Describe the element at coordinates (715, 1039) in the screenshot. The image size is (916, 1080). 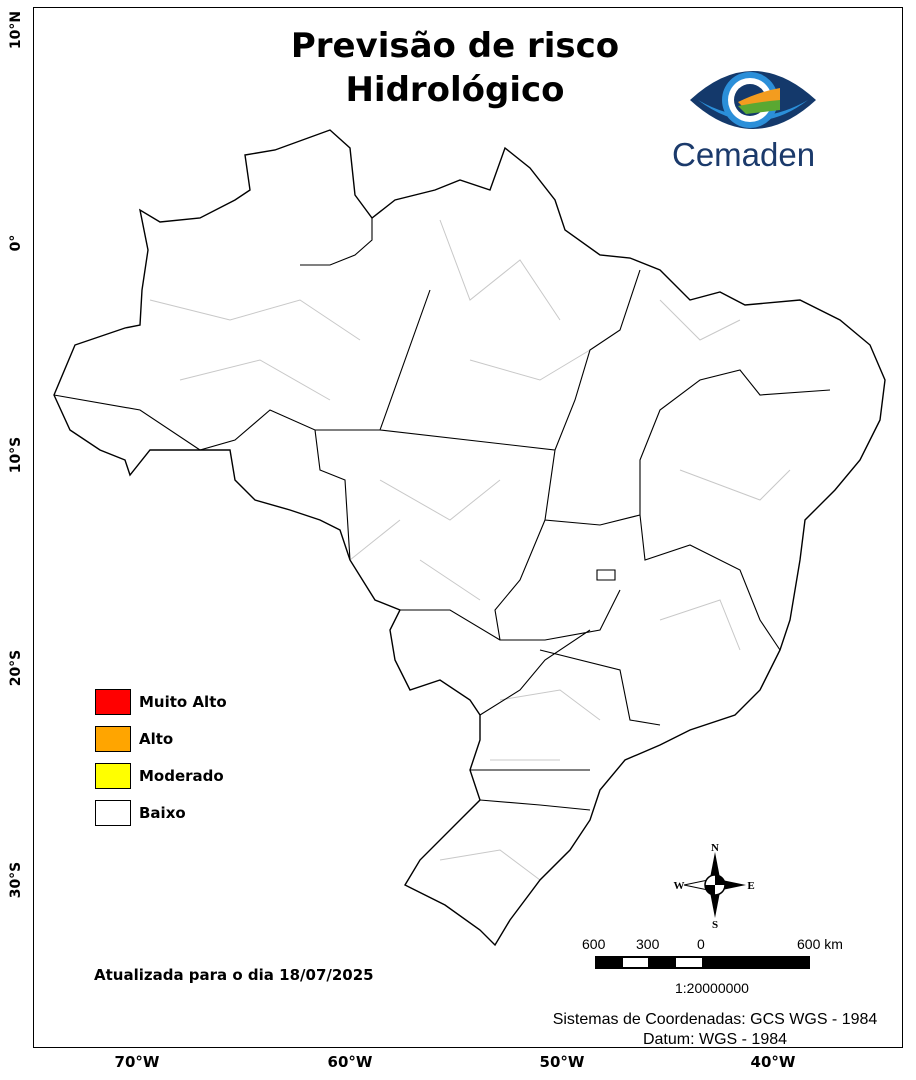
I see `datum-line: Datum: WGS - 1984` at that location.